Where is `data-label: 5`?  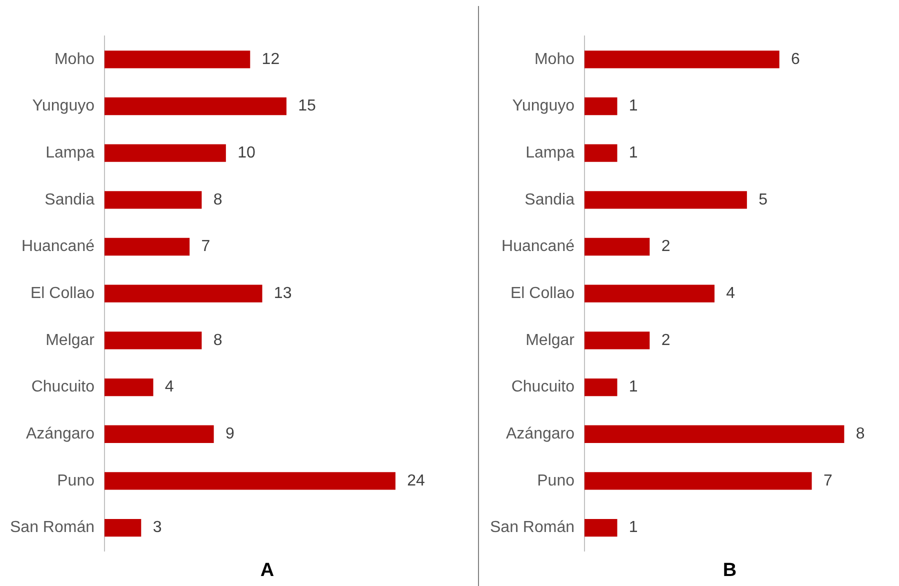 data-label: 5 is located at coordinates (763, 199).